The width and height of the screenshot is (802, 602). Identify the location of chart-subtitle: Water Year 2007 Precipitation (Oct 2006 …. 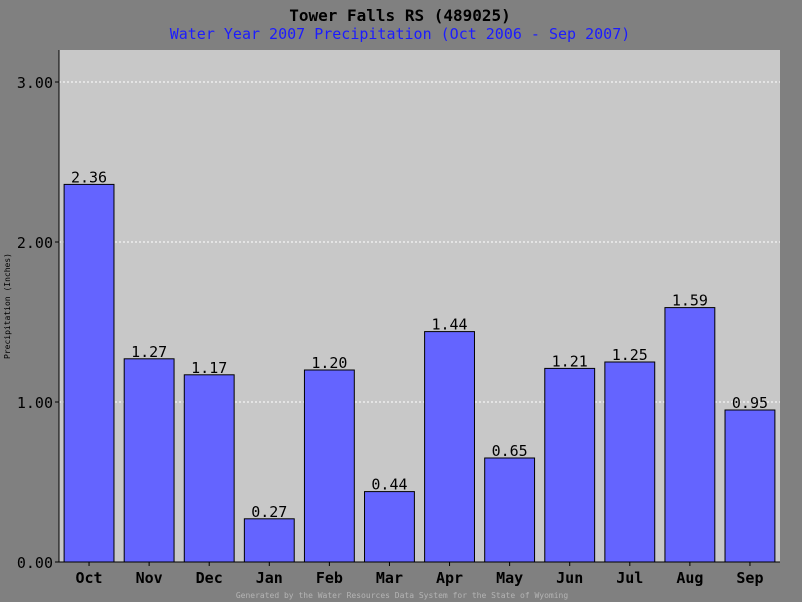
(400, 34).